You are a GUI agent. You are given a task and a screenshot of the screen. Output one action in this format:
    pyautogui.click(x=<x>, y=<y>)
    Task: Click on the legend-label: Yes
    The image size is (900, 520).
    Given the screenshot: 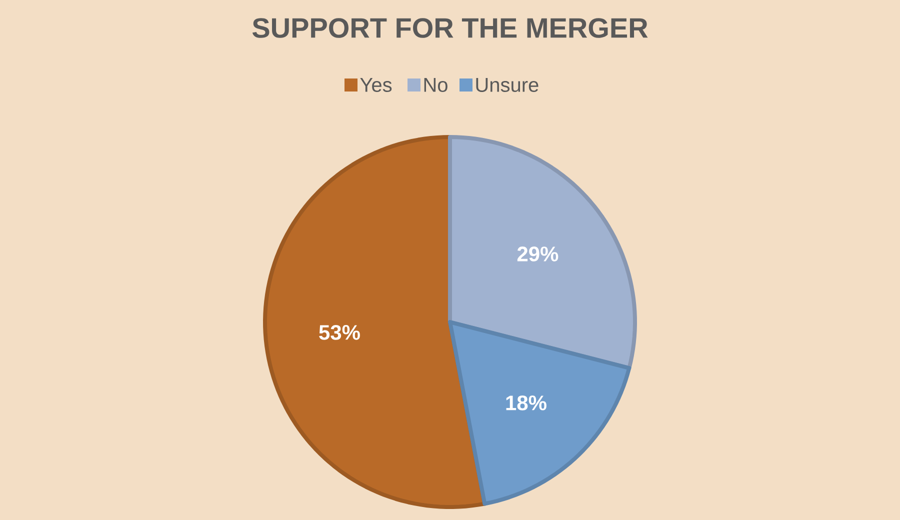 What is the action you would take?
    pyautogui.click(x=376, y=85)
    